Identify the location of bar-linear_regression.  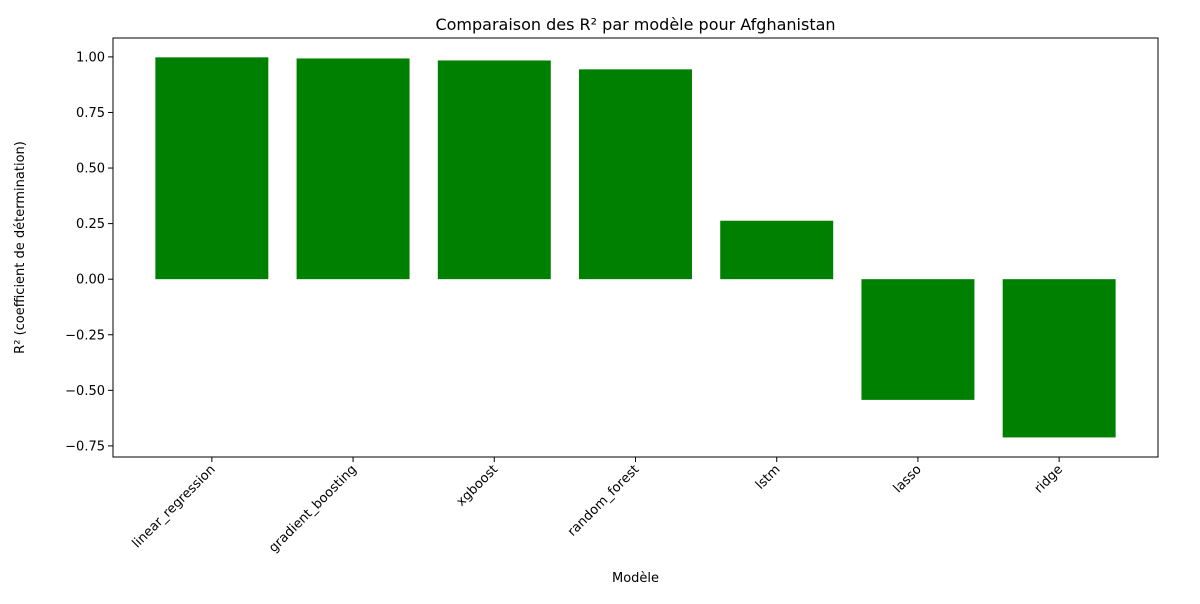
(212, 168).